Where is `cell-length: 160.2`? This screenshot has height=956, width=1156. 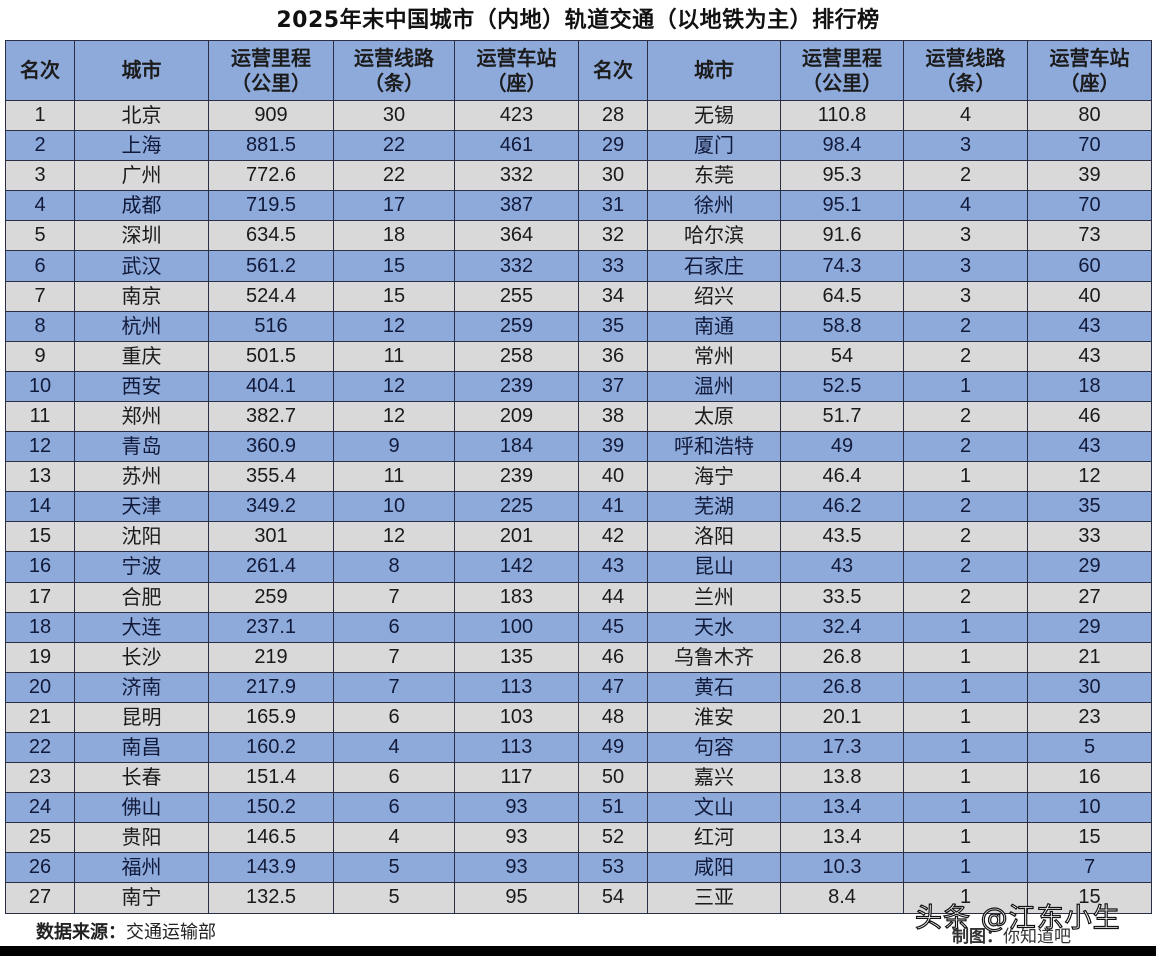 cell-length: 160.2 is located at coordinates (271, 747).